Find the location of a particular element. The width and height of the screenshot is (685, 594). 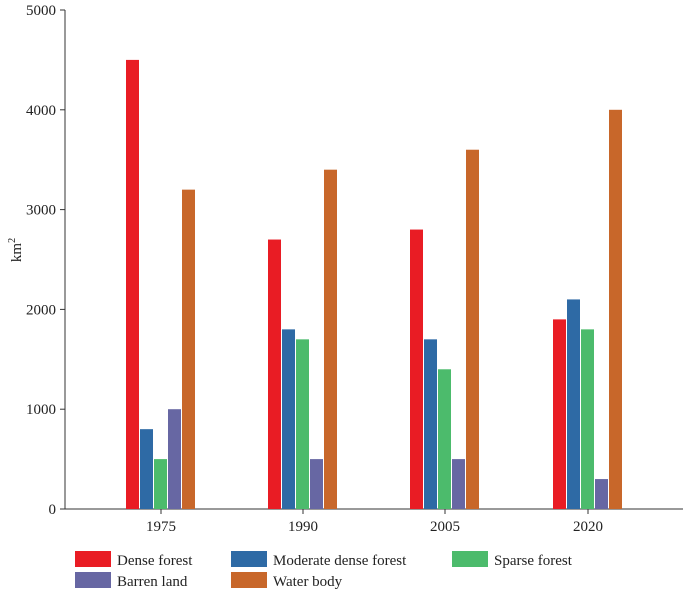

bar-sparse-forest-2005 is located at coordinates (444, 439).